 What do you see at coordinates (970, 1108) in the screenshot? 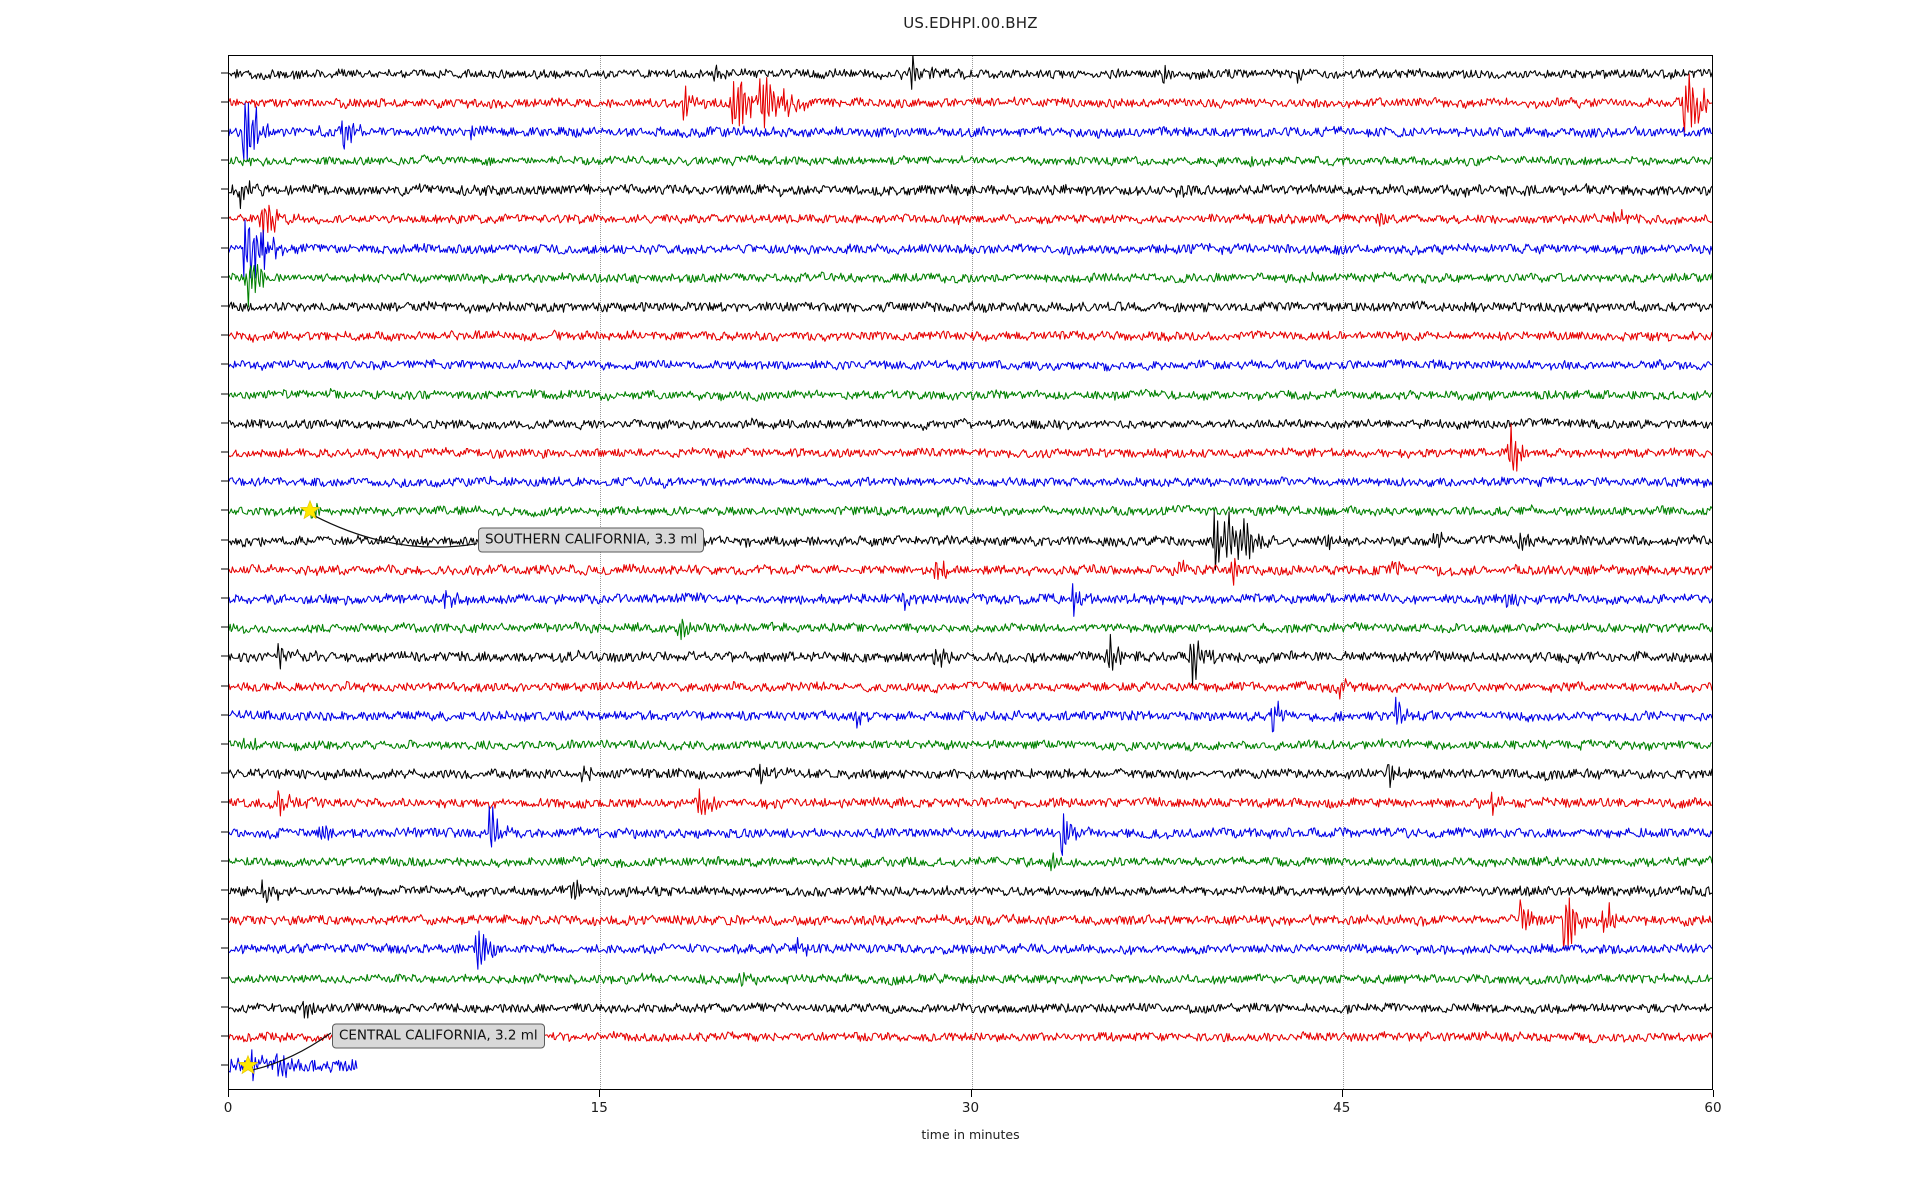
I see `x-axis-tick-label: 30` at bounding box center [970, 1108].